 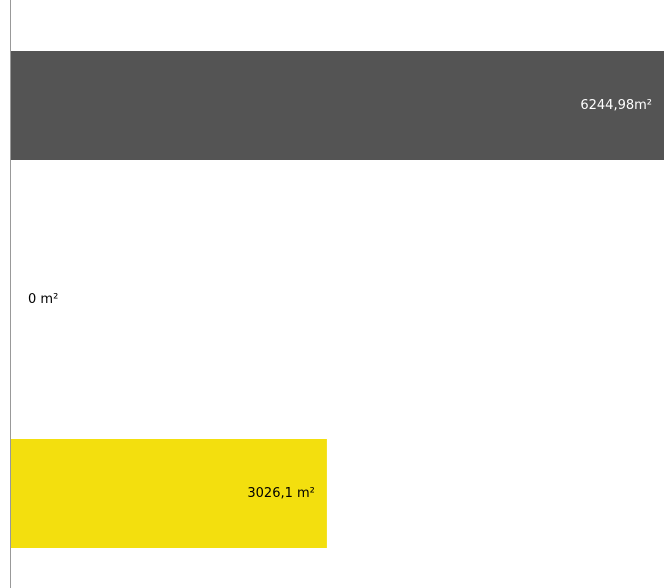 I want to click on bar, so click(x=168, y=493).